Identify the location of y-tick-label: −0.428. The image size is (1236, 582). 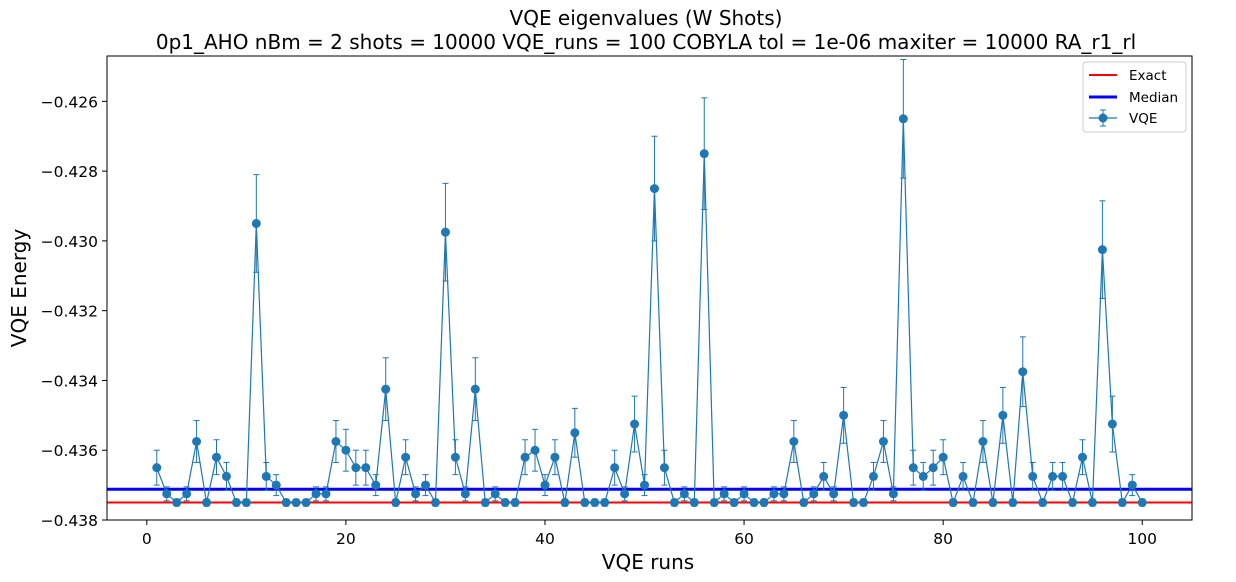
(69, 172).